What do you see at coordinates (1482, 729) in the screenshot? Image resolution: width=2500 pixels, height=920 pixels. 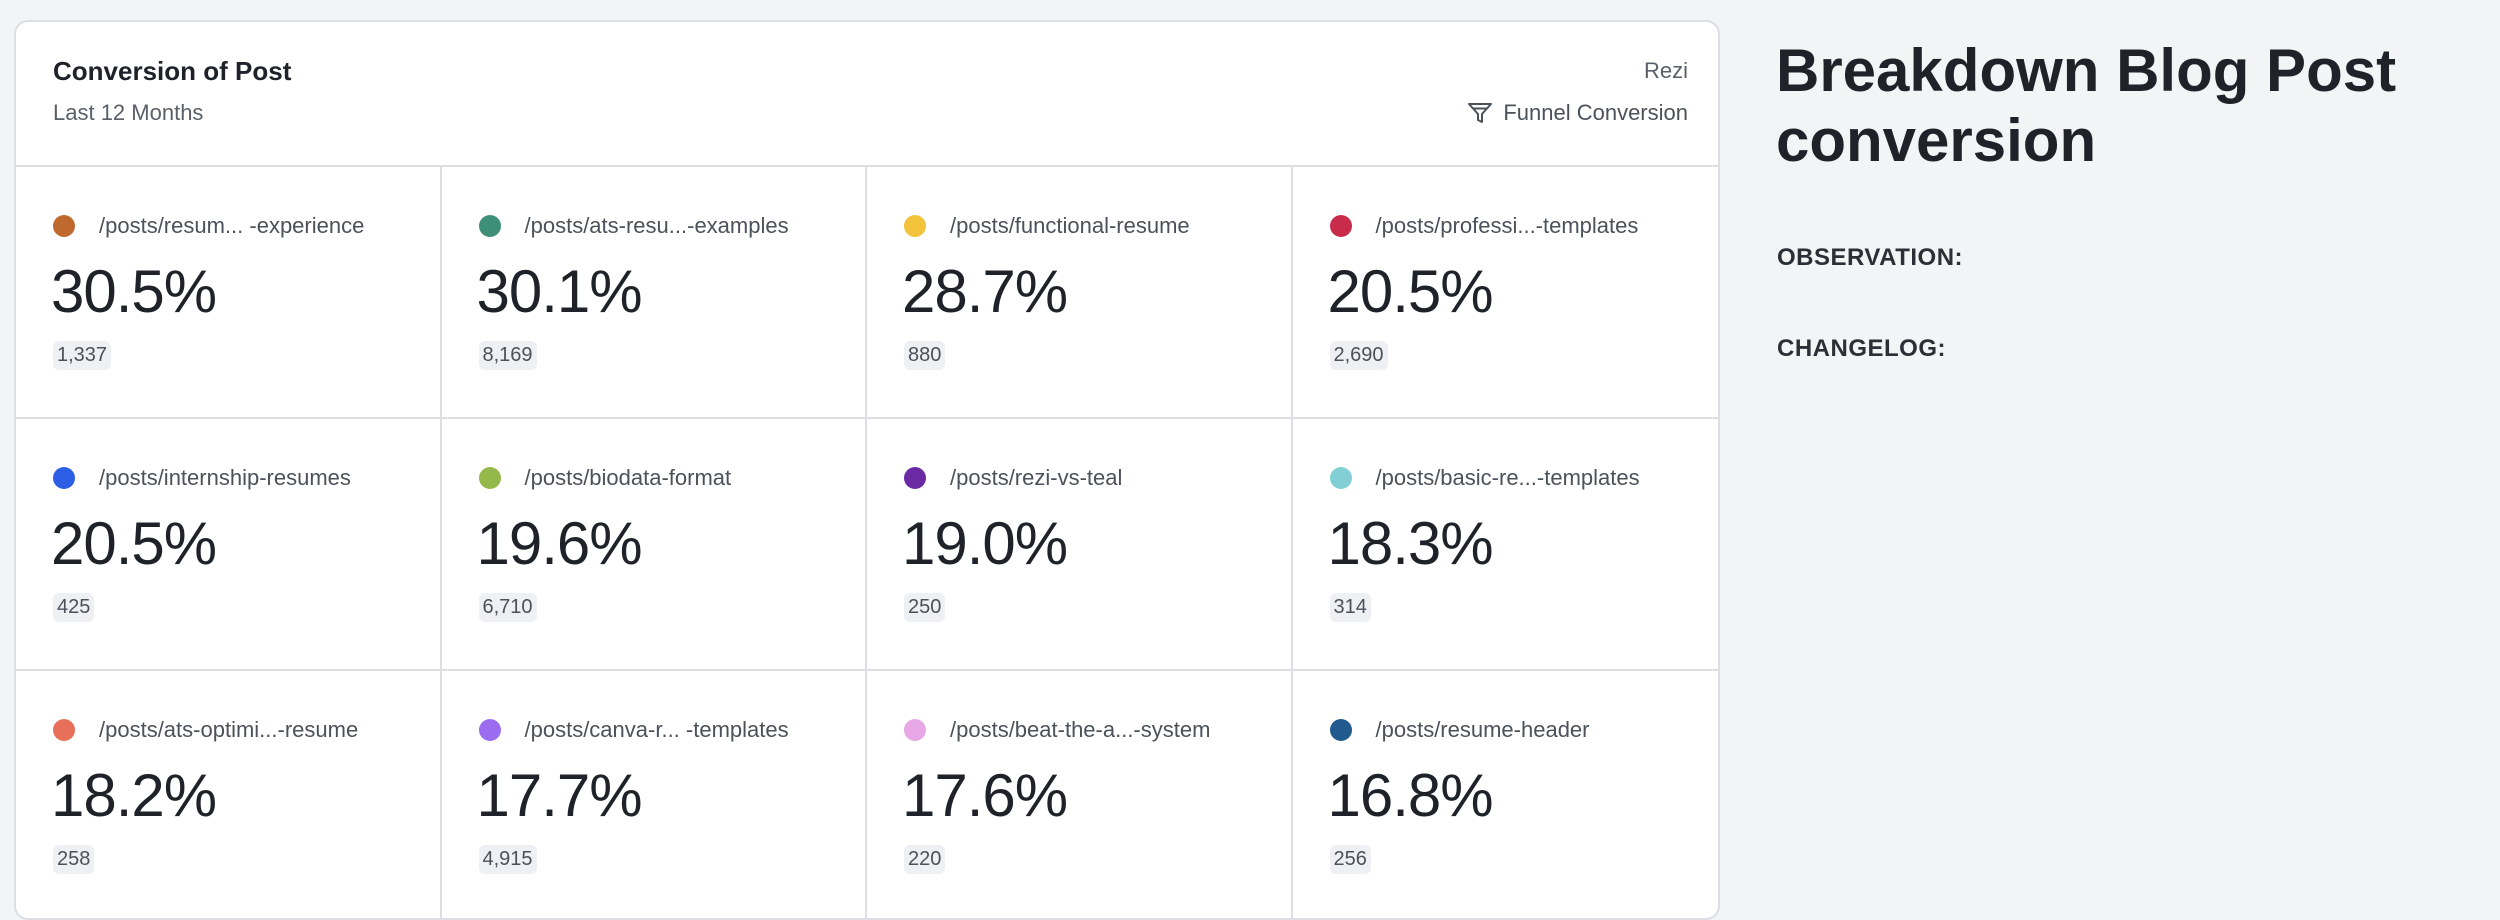 I see `post-path: /posts/resume-header` at bounding box center [1482, 729].